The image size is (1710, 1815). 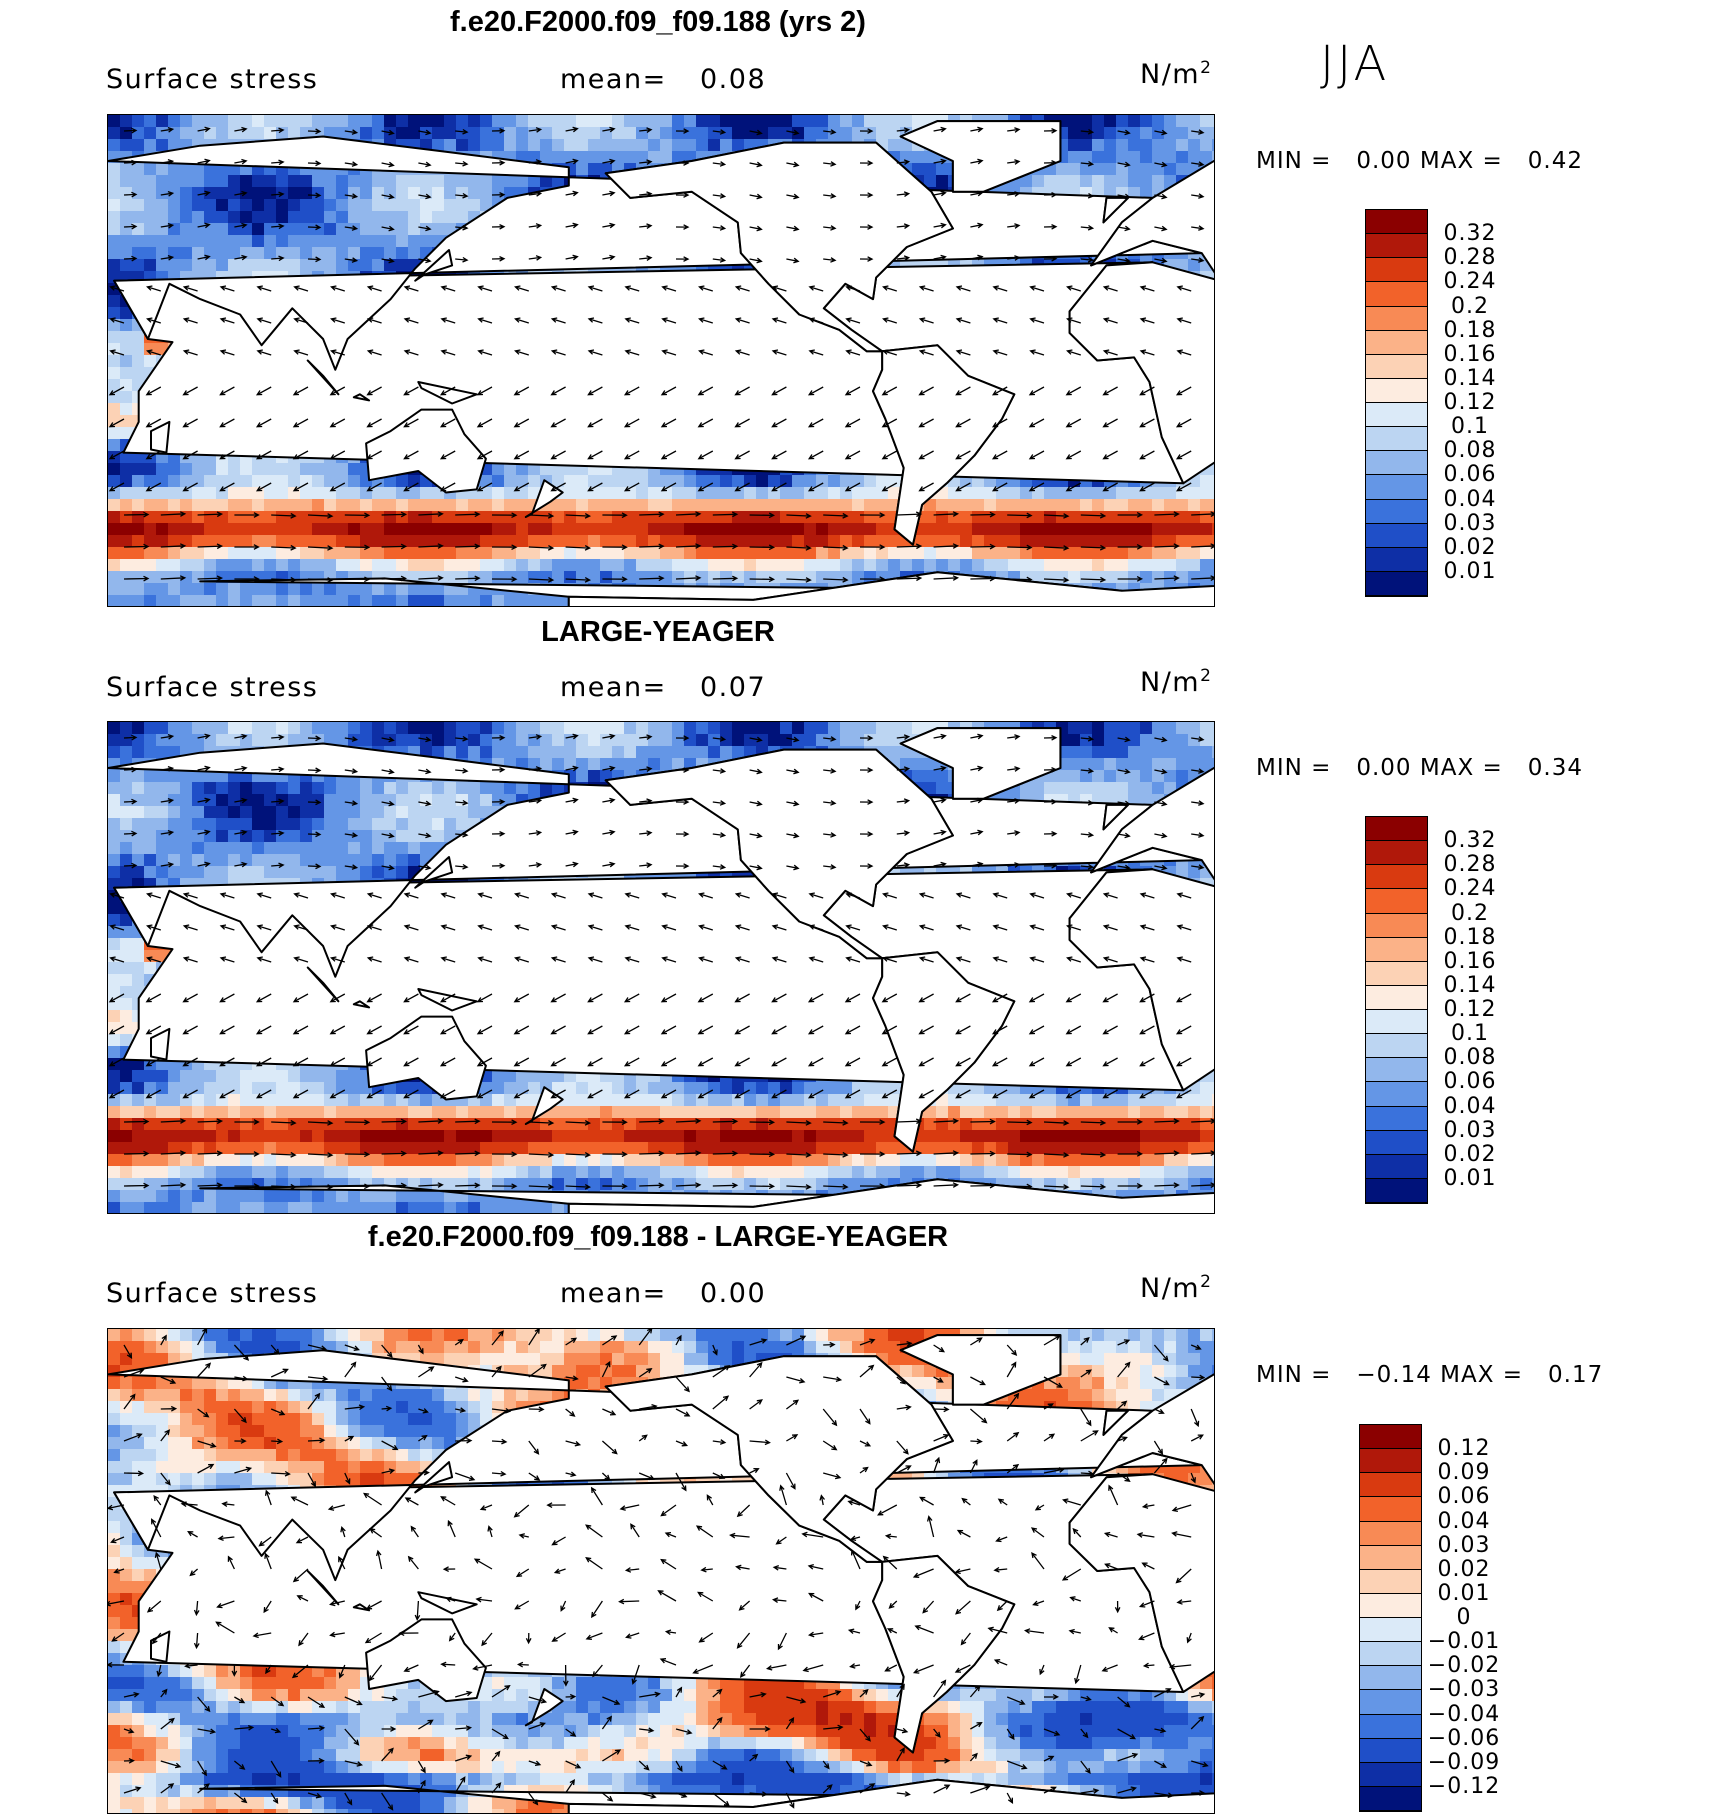 What do you see at coordinates (1470, 475) in the screenshot?
I see `colorbar-tick-label: 0.06` at bounding box center [1470, 475].